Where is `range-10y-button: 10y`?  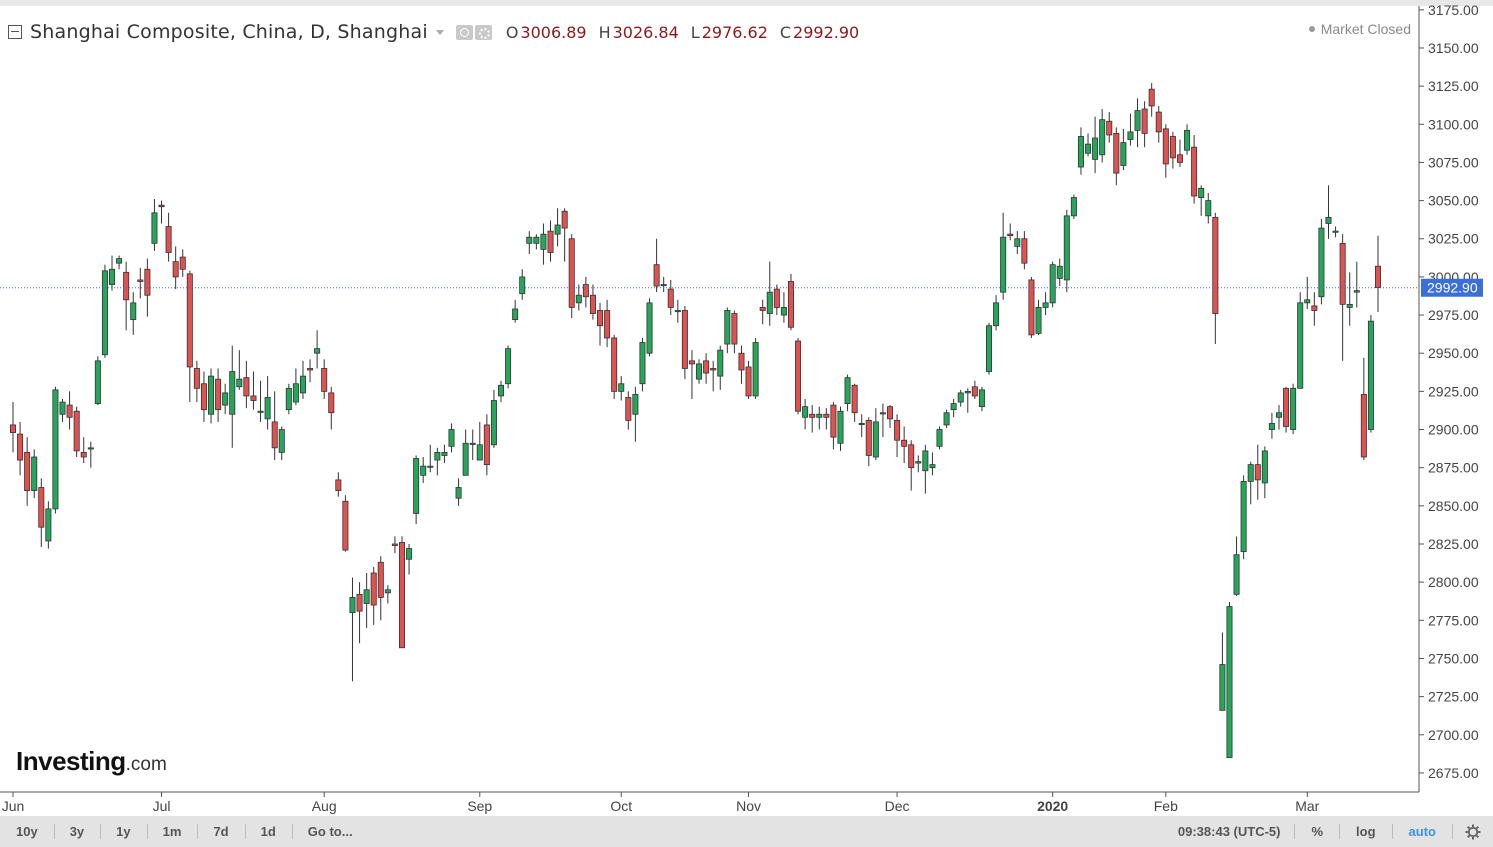 range-10y-button: 10y is located at coordinates (27, 831).